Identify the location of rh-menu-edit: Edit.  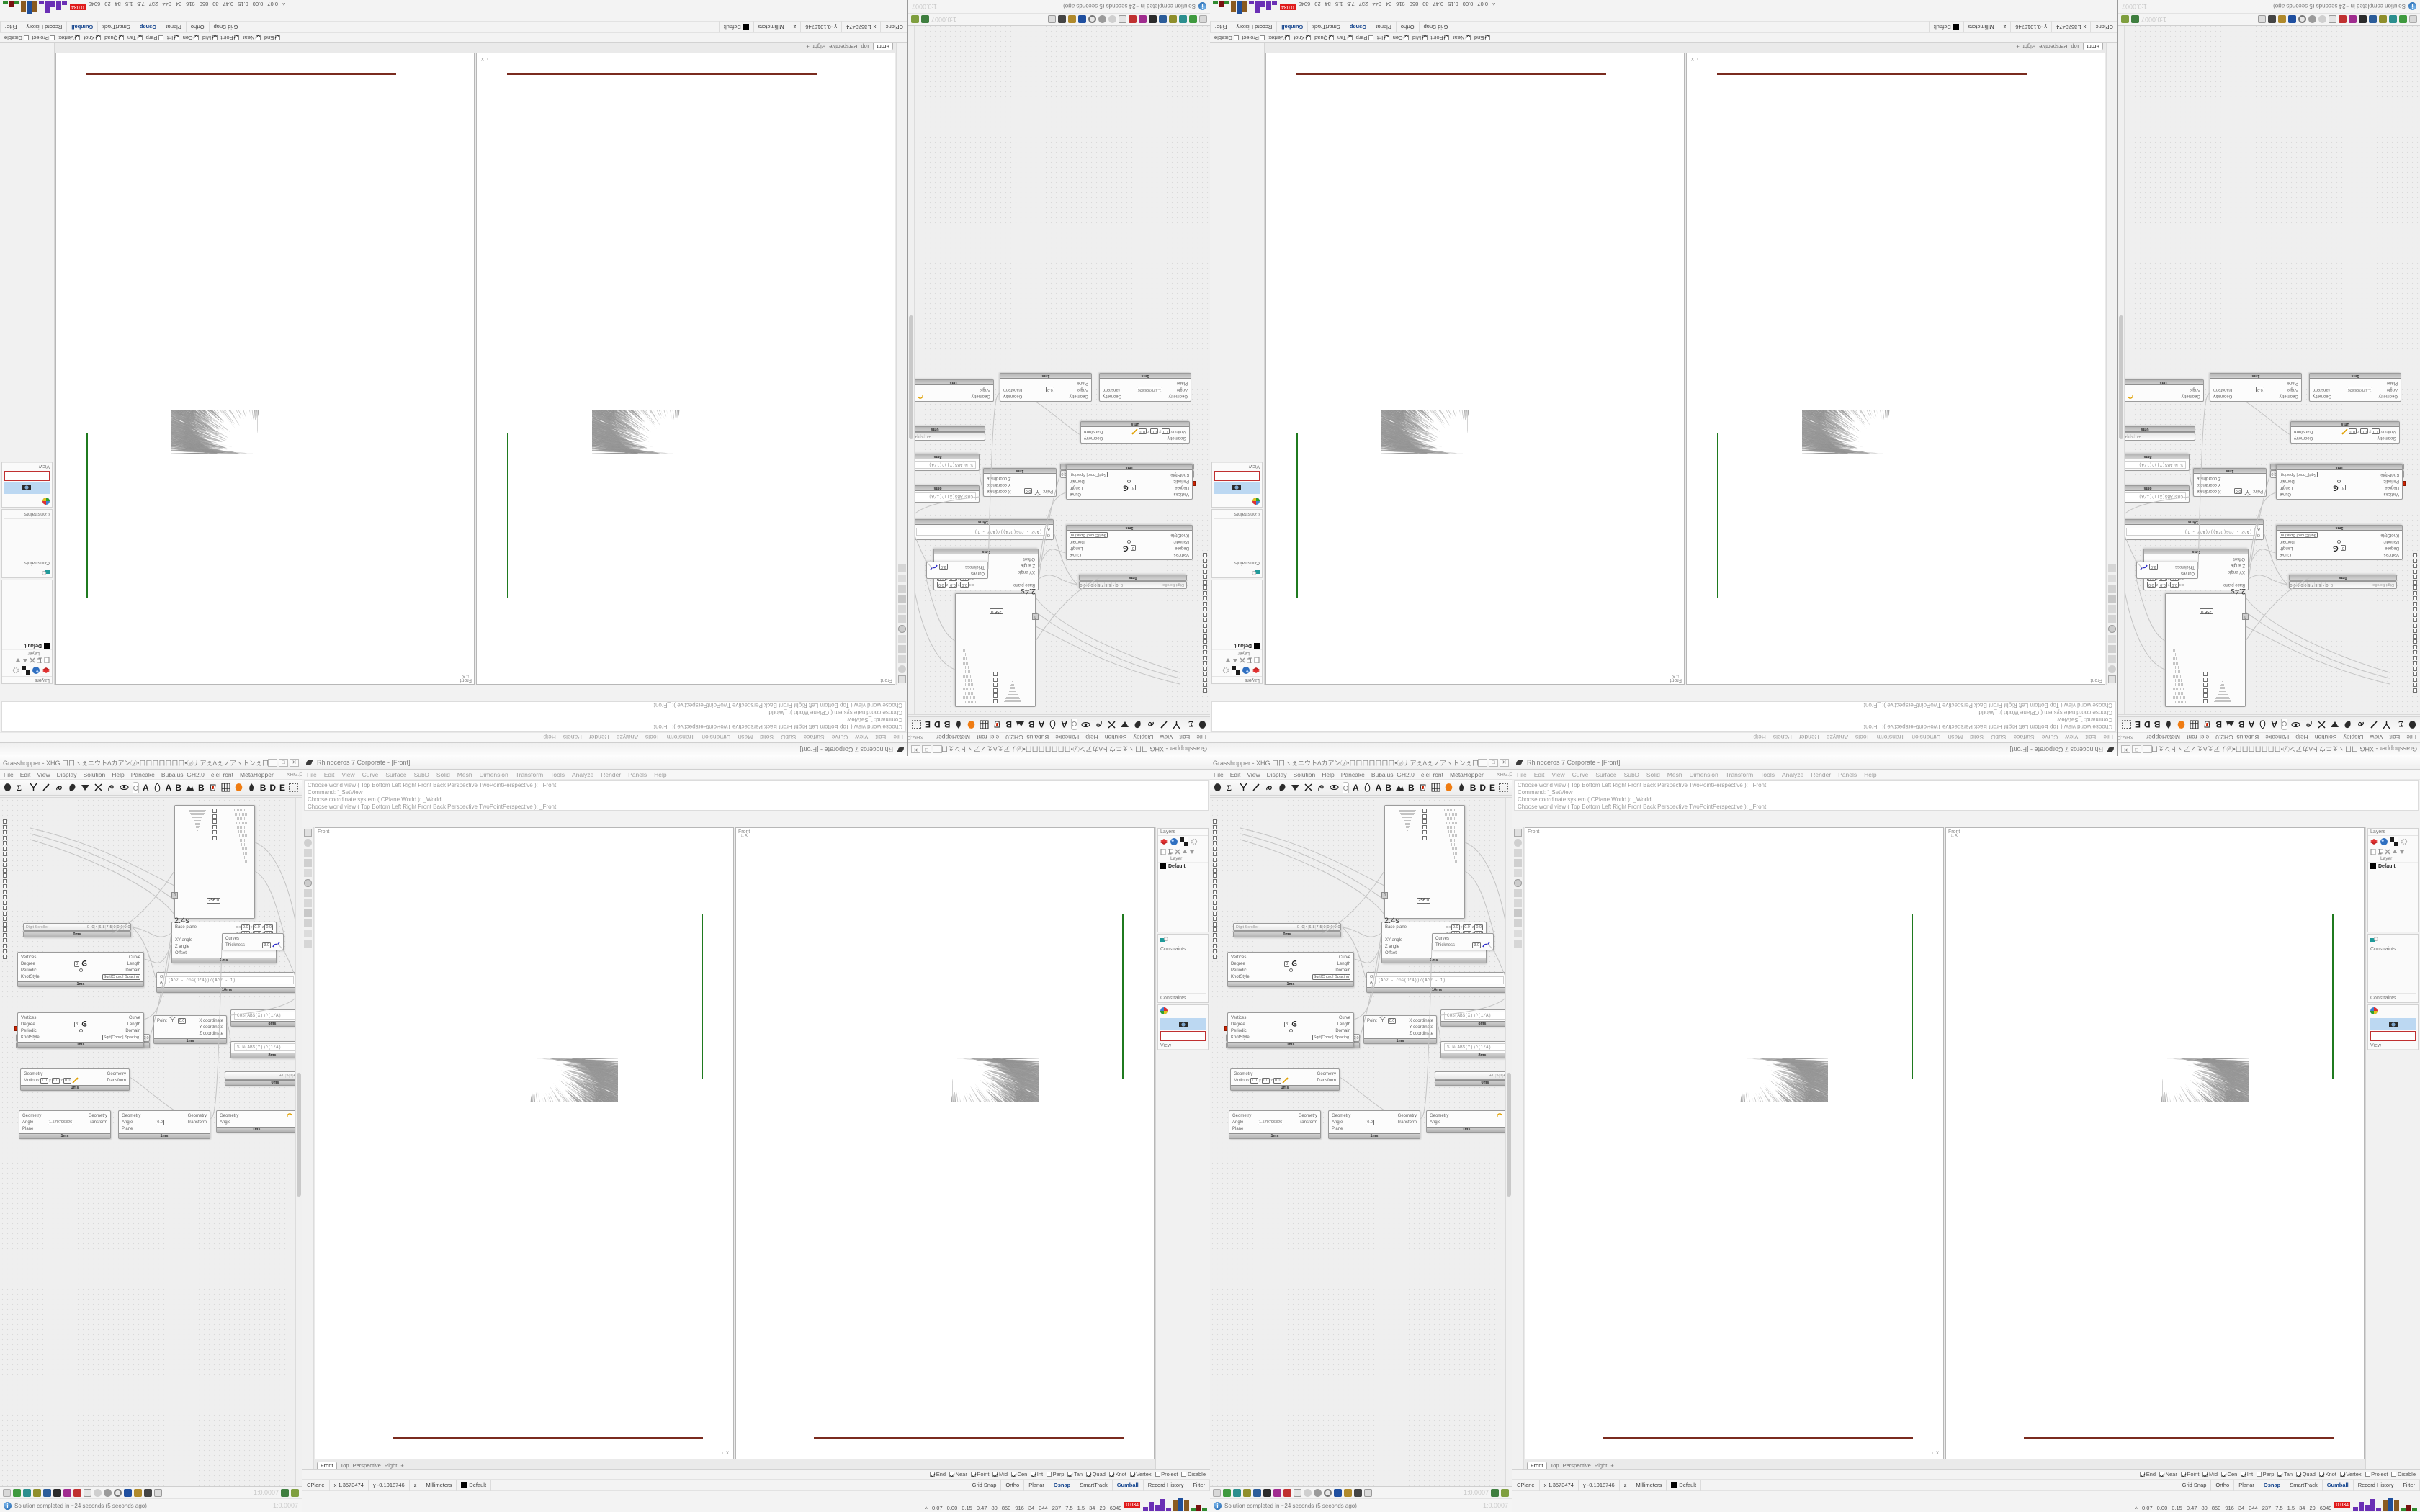
(329, 774).